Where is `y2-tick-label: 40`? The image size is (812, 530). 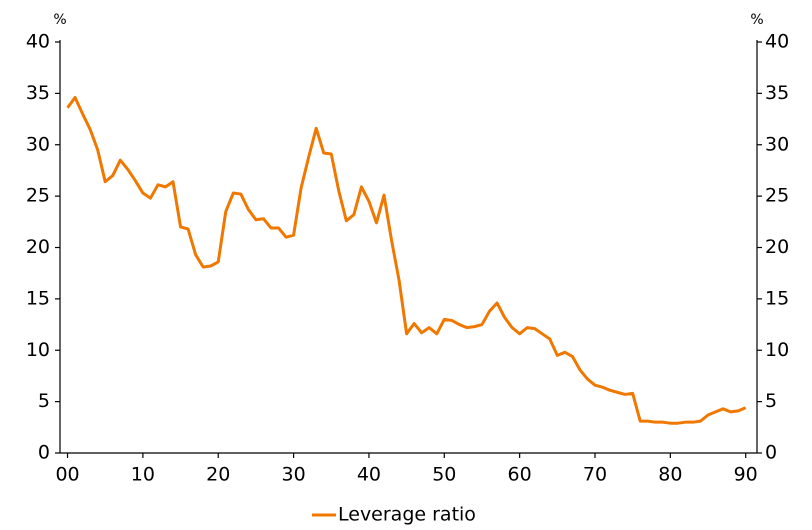
y2-tick-label: 40 is located at coordinates (777, 42).